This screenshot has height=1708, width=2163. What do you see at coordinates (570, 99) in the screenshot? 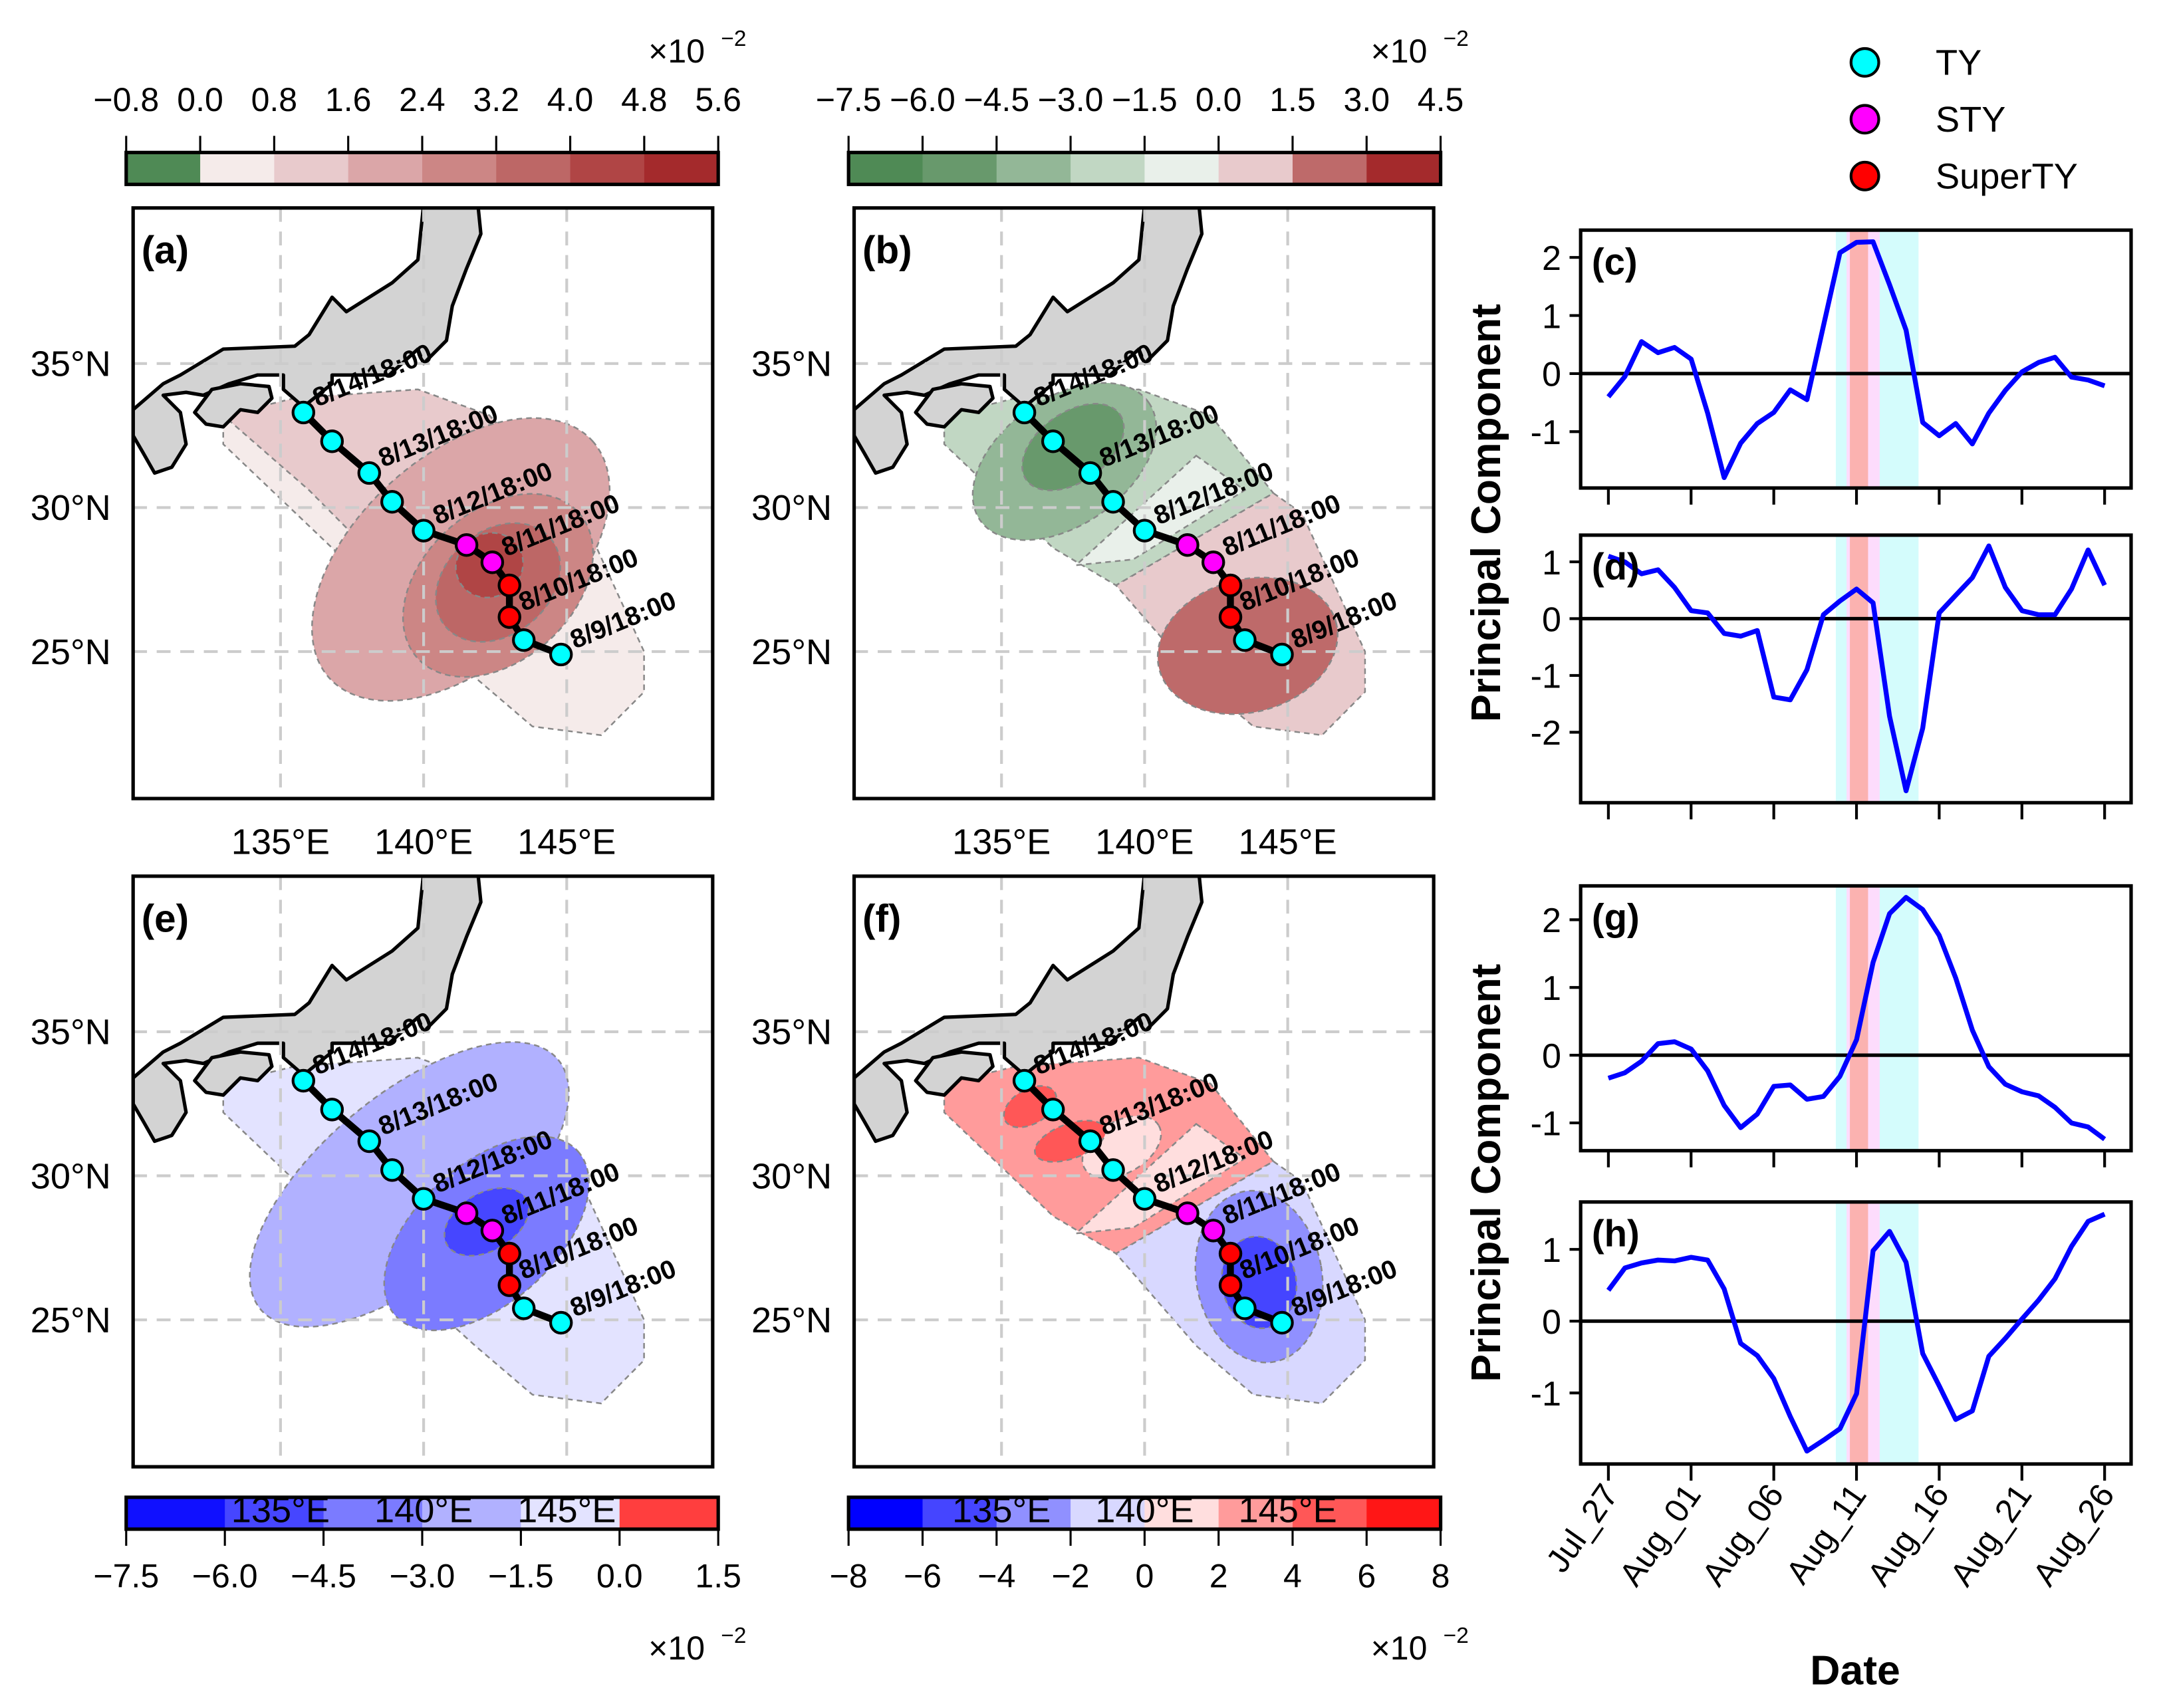
I see `colorbar-tick-label: 4.0` at bounding box center [570, 99].